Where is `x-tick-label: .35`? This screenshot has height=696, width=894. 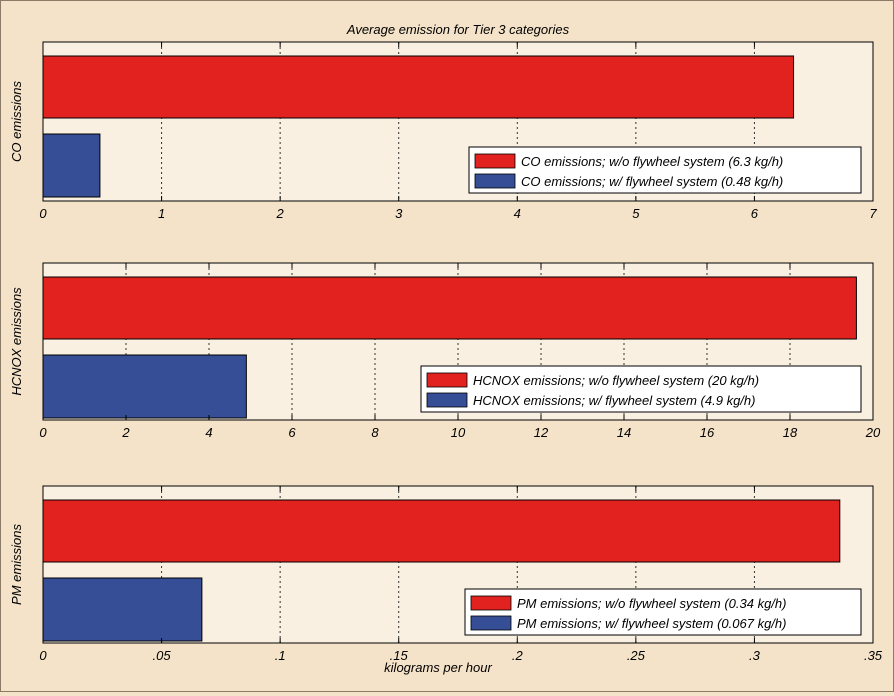
x-tick-label: .35 is located at coordinates (873, 655).